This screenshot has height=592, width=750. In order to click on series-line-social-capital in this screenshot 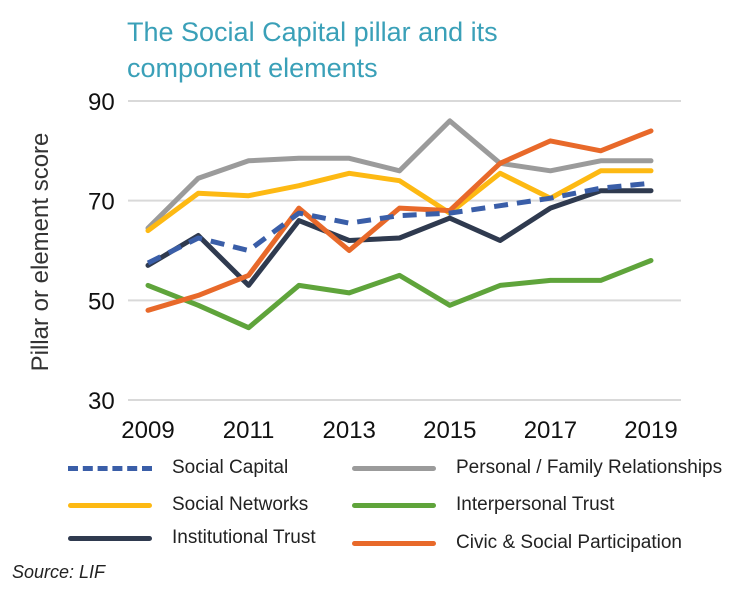, I will do `click(399, 223)`.